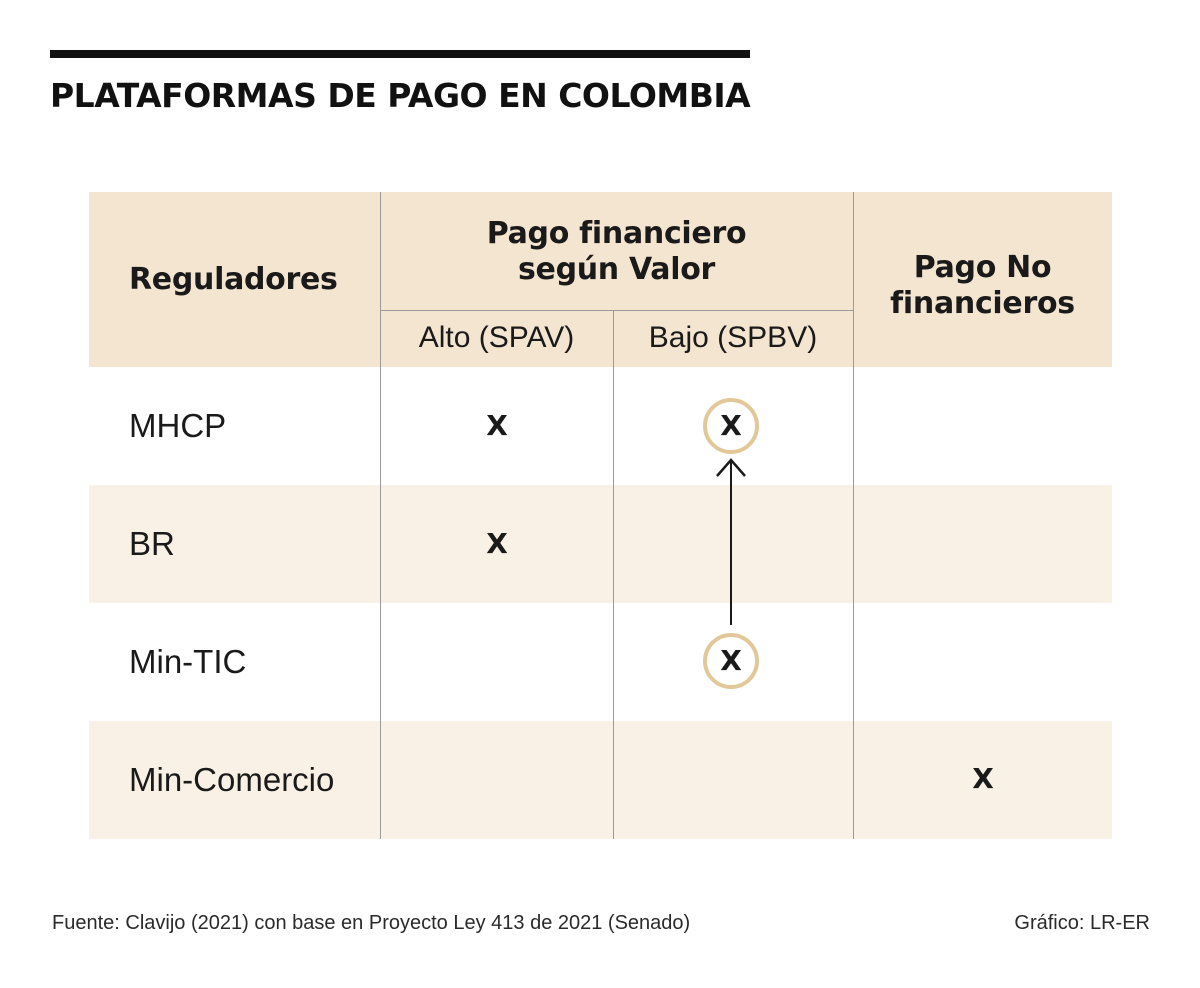 This screenshot has width=1200, height=988. What do you see at coordinates (400, 54) in the screenshot?
I see `top-rule` at bounding box center [400, 54].